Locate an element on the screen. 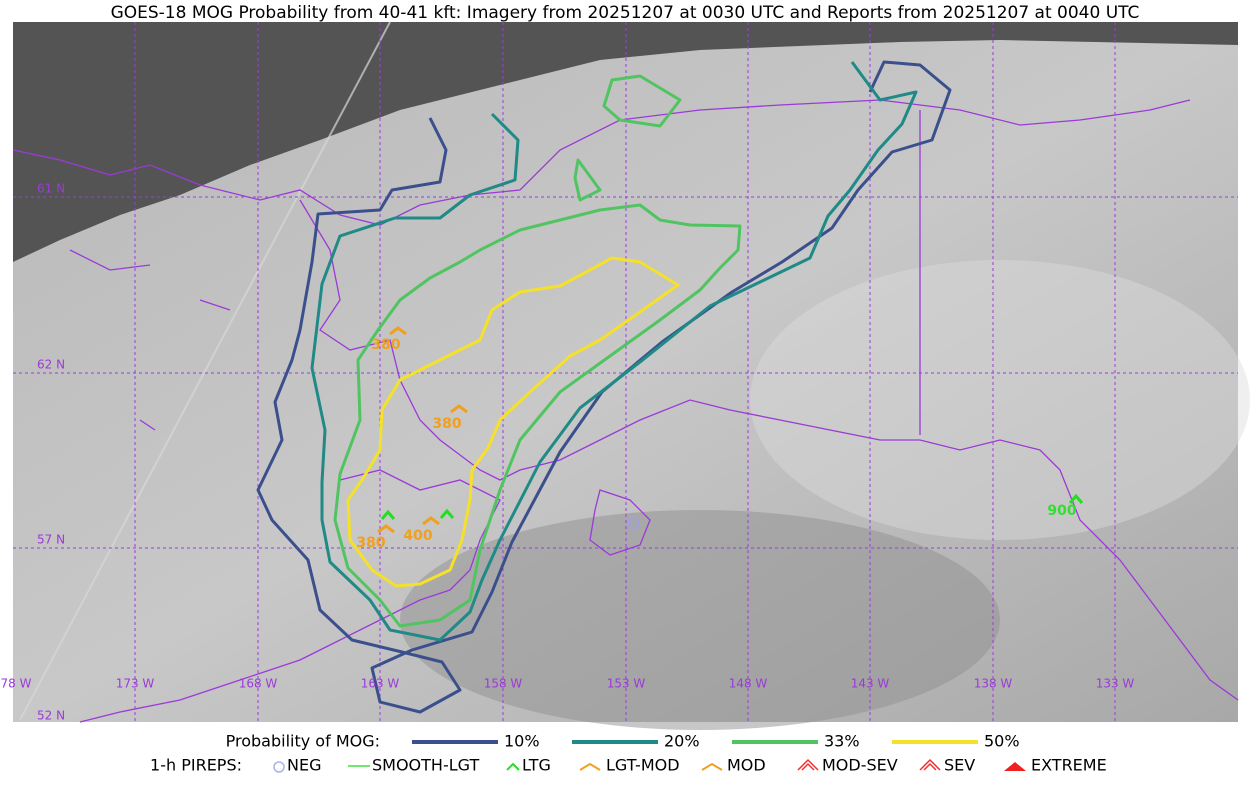  legend-label: 33% is located at coordinates (842, 741).